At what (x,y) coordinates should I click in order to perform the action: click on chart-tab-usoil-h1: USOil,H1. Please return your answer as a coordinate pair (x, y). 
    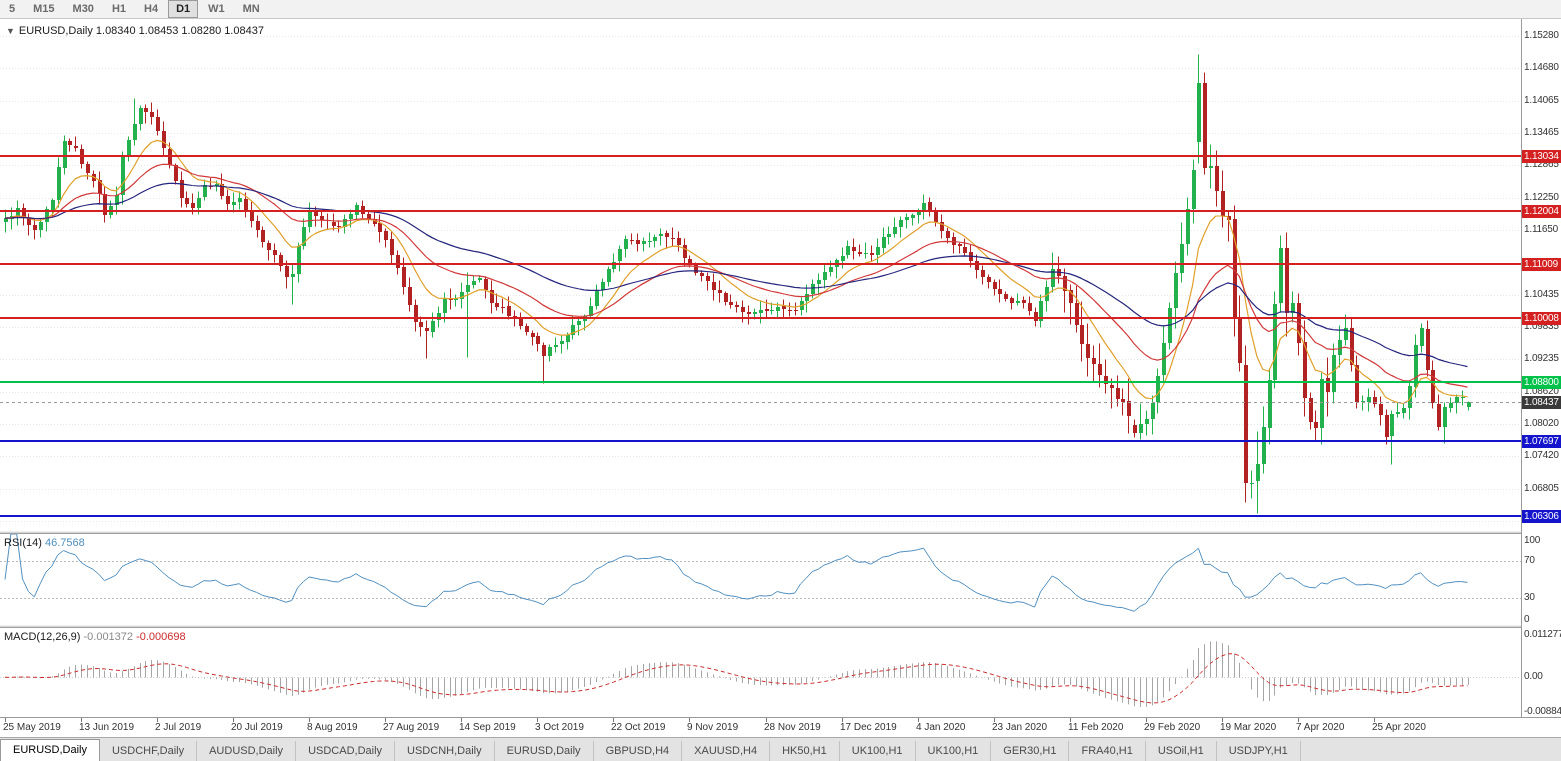
    Looking at the image, I should click on (1181, 751).